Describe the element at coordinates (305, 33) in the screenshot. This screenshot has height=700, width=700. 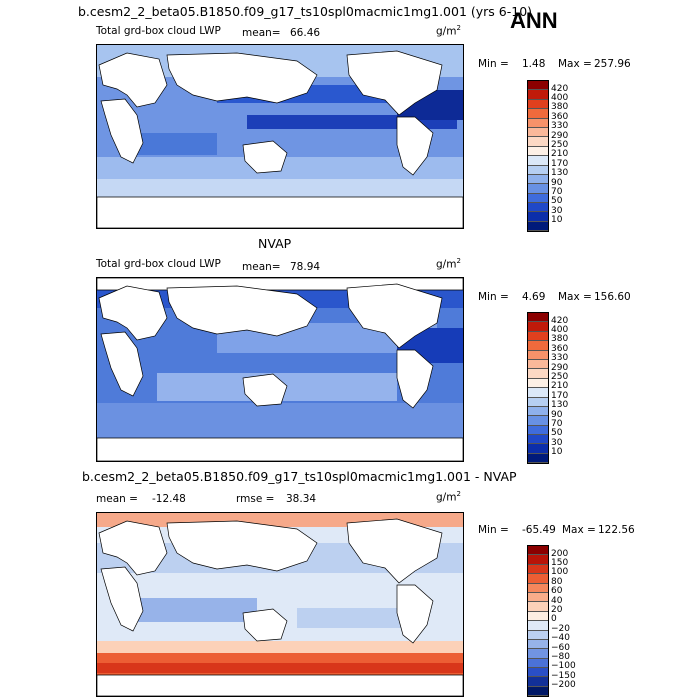
I see `panel1-mean-value: 66.46` at that location.